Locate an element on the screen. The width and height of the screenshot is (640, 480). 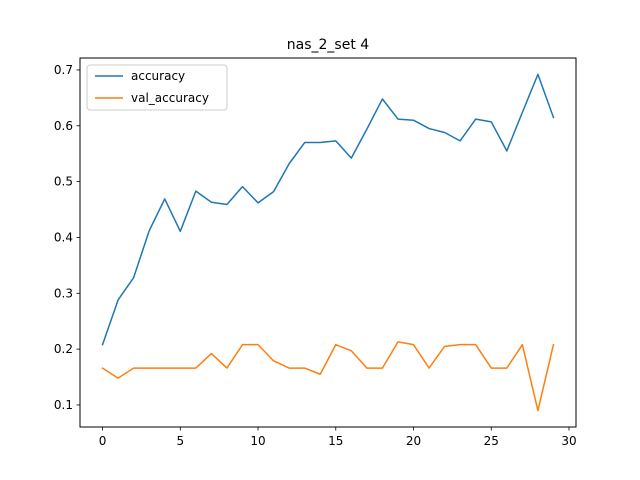
legend-label-val-accuracy: val_accuracy is located at coordinates (170, 98).